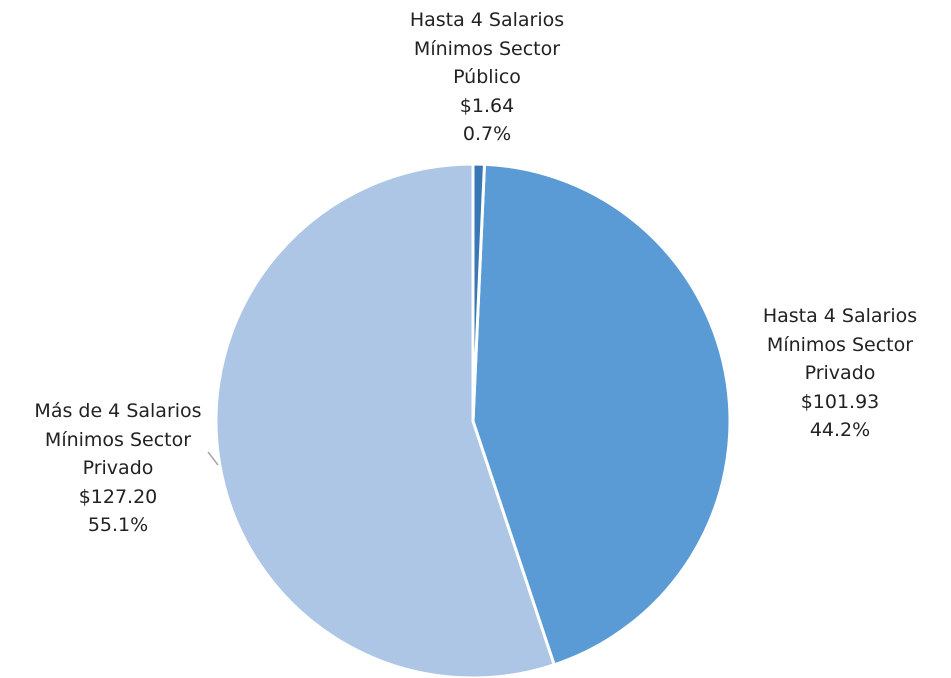  What do you see at coordinates (487, 134) in the screenshot?
I see `percentage-label: 0.7%` at bounding box center [487, 134].